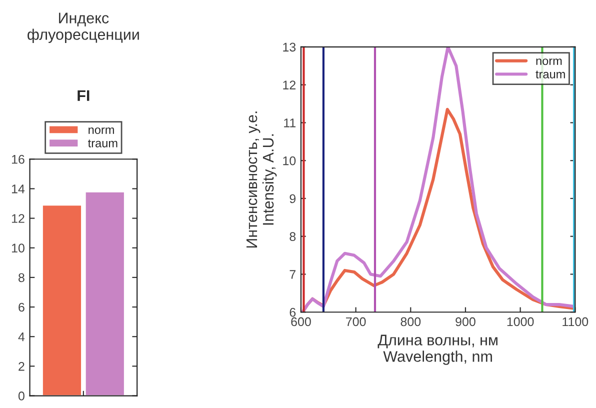 The height and width of the screenshot is (408, 596). Describe the element at coordinates (410, 321) in the screenshot. I see `x-tick-label: 800` at that location.